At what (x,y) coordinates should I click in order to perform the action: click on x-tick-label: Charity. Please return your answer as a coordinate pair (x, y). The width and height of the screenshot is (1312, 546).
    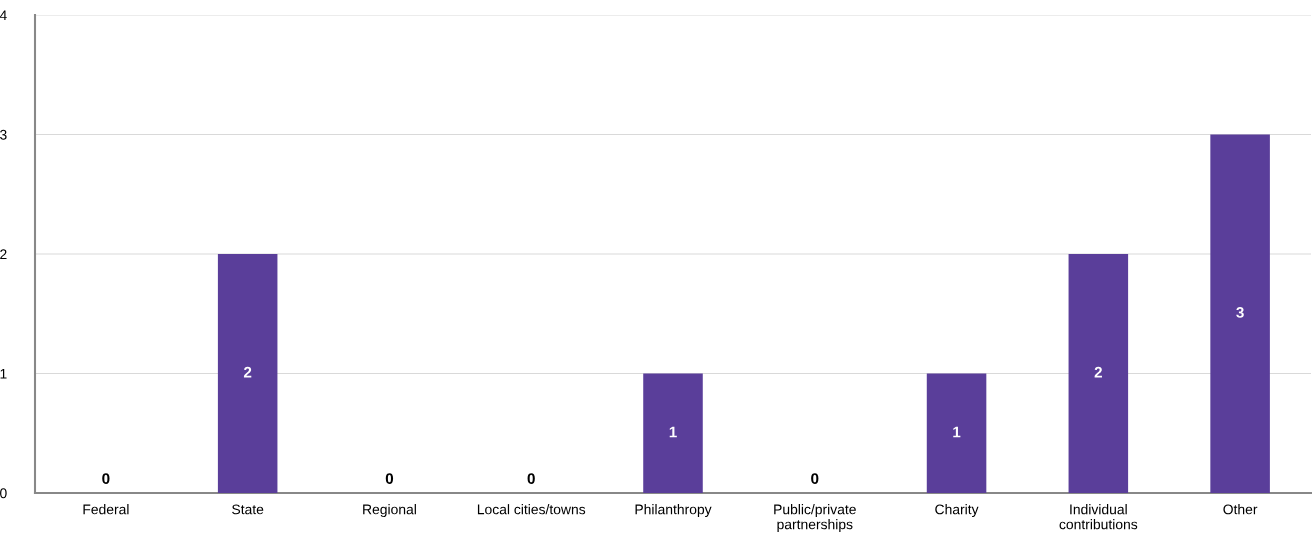
    Looking at the image, I should click on (957, 511).